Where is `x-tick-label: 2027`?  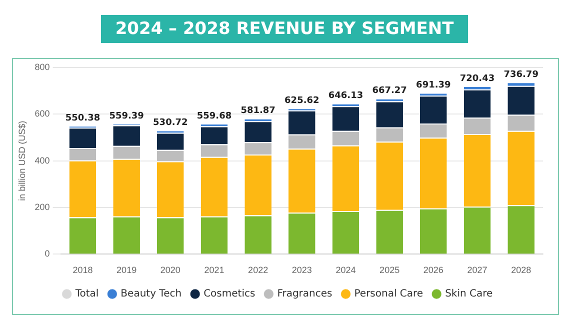
x-tick-label: 2027 is located at coordinates (477, 270).